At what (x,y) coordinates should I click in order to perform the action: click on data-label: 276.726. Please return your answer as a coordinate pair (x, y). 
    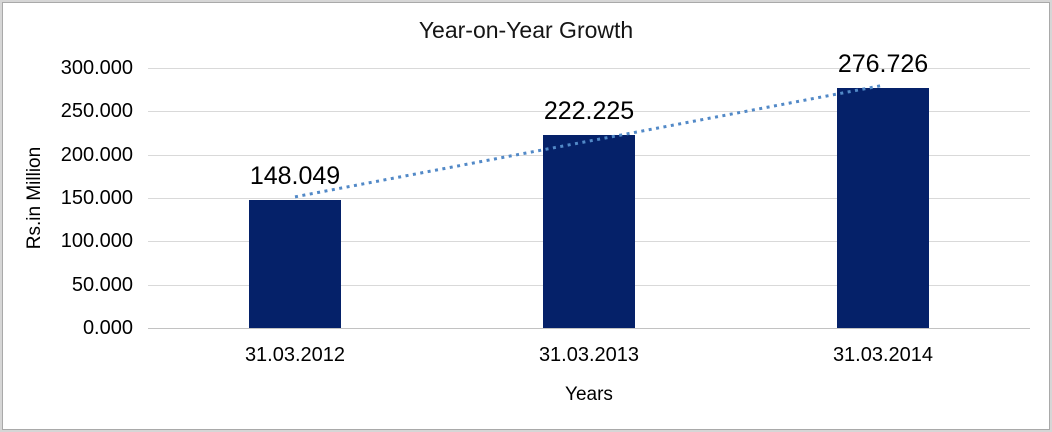
    Looking at the image, I should click on (883, 64).